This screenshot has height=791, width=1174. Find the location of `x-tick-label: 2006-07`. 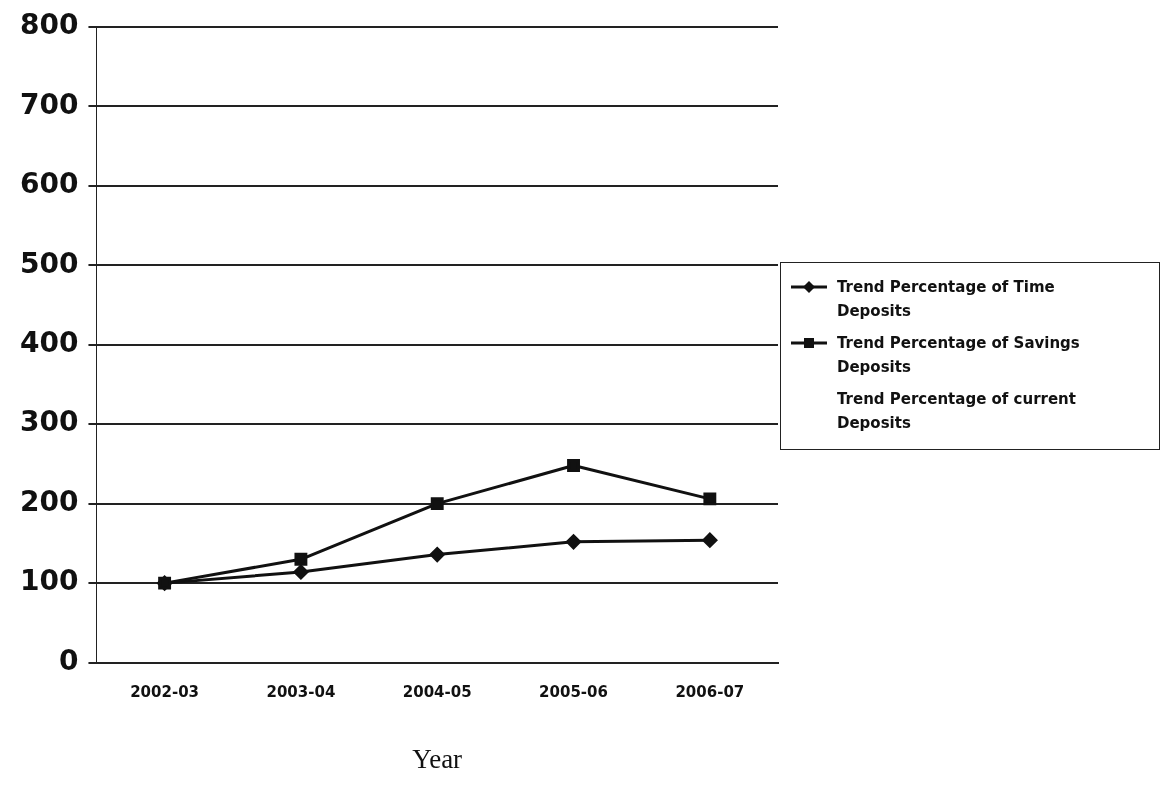

x-tick-label: 2006-07 is located at coordinates (710, 692).